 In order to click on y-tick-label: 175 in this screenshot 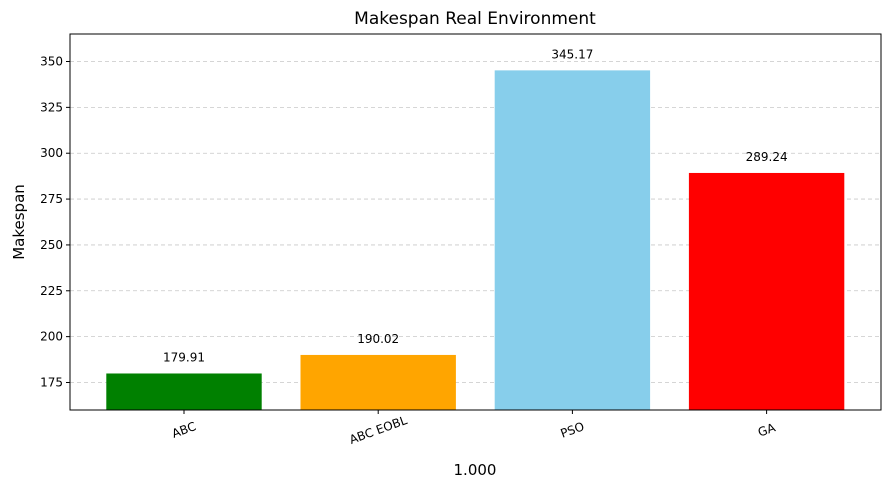, I will do `click(51, 382)`.